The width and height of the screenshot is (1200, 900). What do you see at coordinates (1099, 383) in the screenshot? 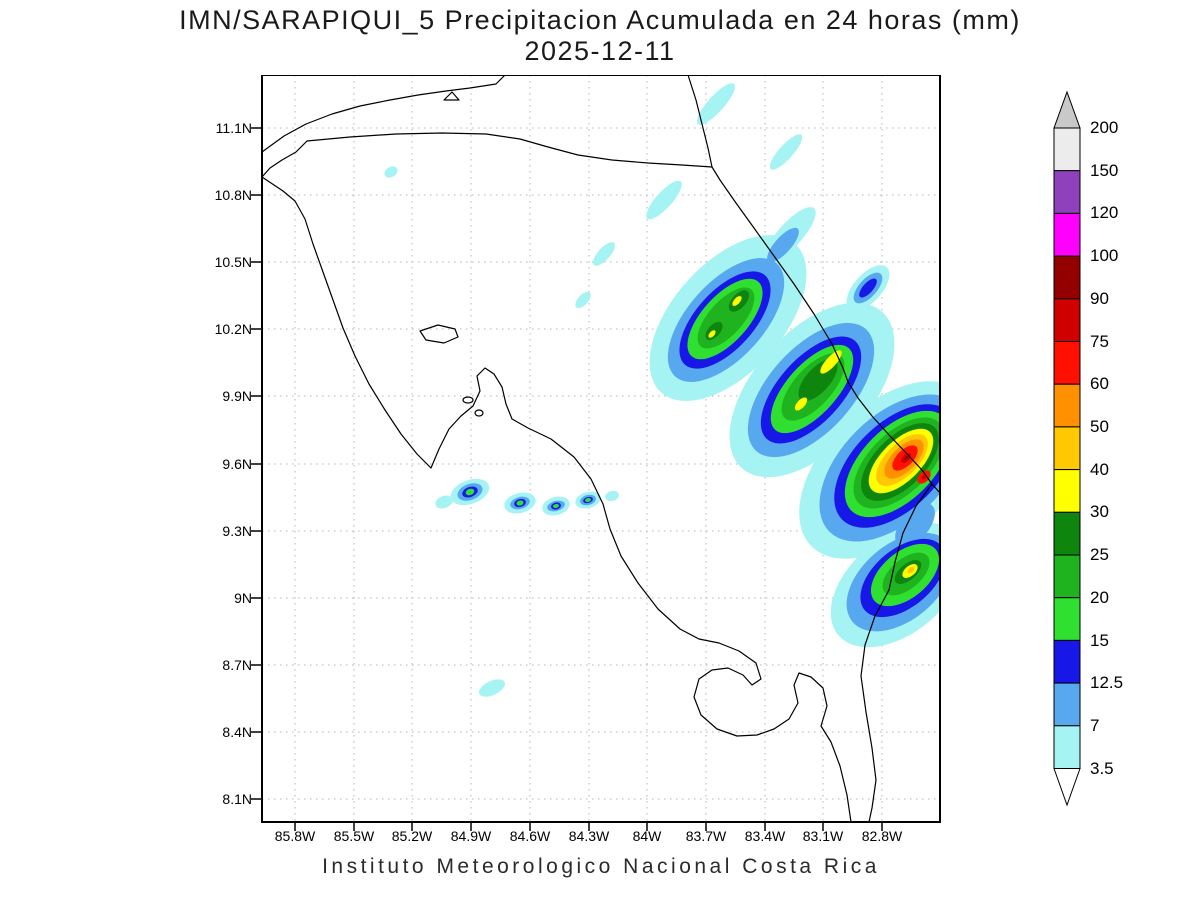
I see `colorbar-tick-label: 60` at bounding box center [1099, 383].